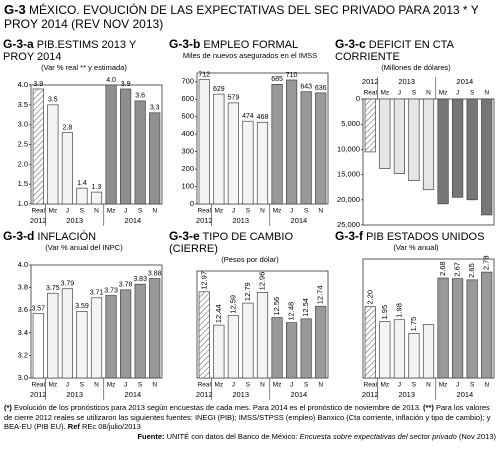  I want to click on panel-title-text: DEFICIT EN CTA CORRIENTE, so click(394, 51).